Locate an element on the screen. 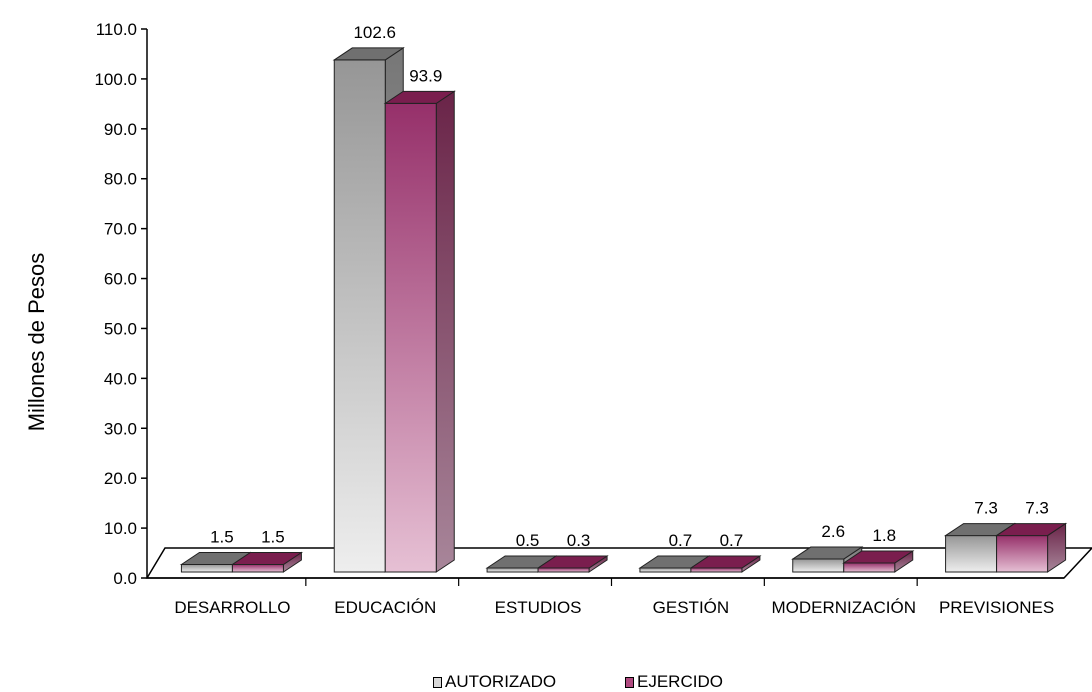 The height and width of the screenshot is (692, 1092). data-label-ejercido-4: 1.8 is located at coordinates (884, 535).